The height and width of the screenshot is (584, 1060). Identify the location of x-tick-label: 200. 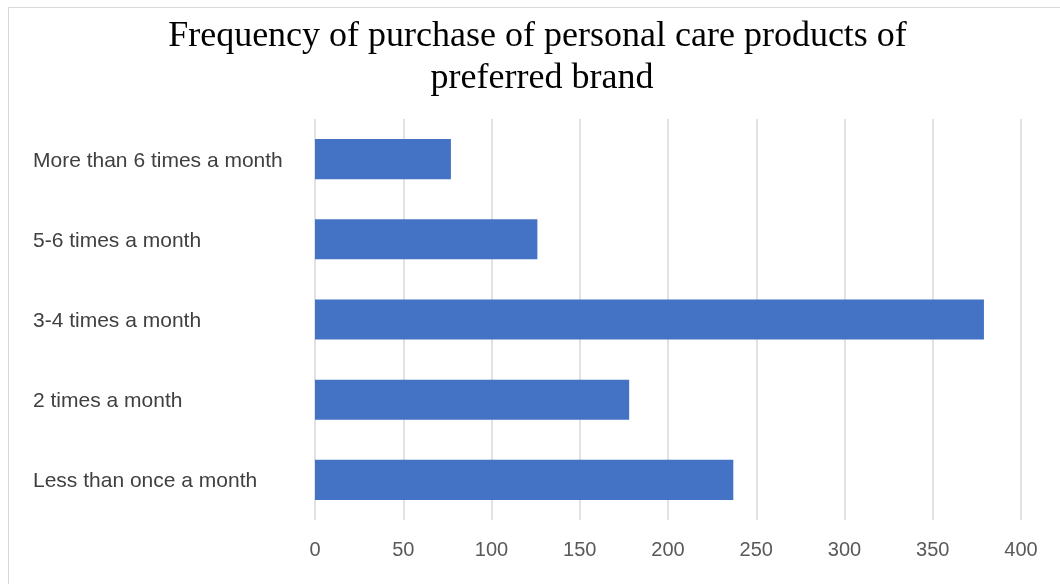
(668, 549).